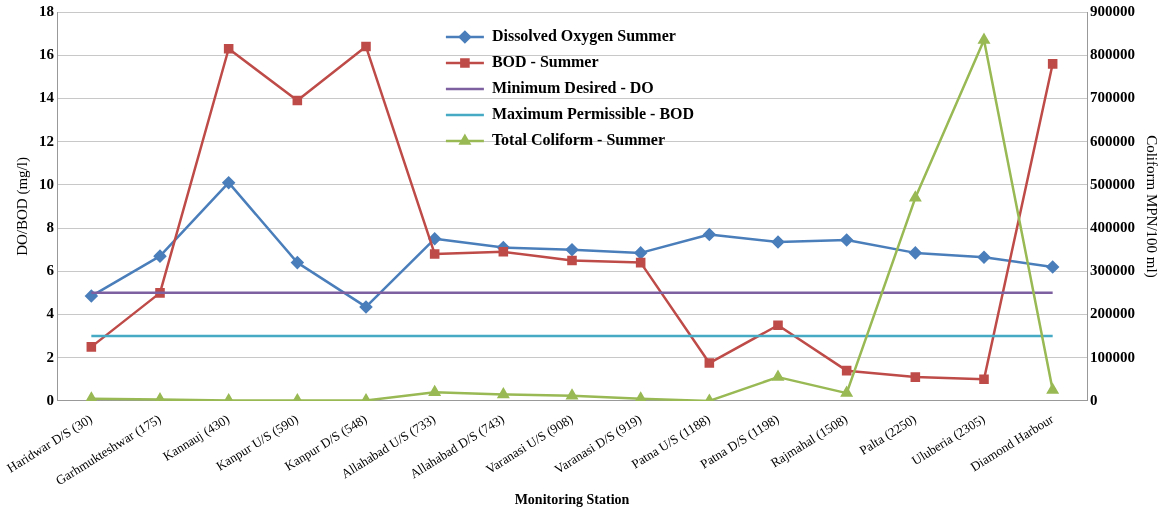 This screenshot has height=513, width=1174. Describe the element at coordinates (583, 36) in the screenshot. I see `legend-label: Dissolved Oxygen Summer` at that location.